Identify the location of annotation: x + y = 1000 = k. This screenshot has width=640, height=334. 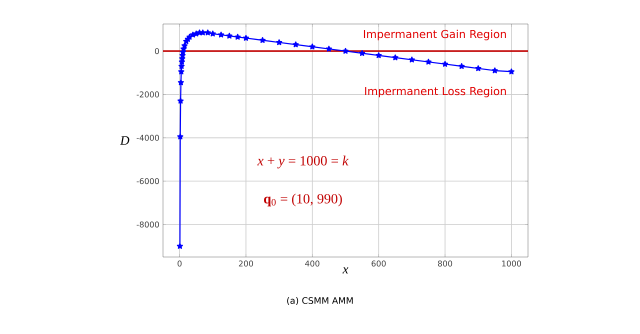
(303, 162).